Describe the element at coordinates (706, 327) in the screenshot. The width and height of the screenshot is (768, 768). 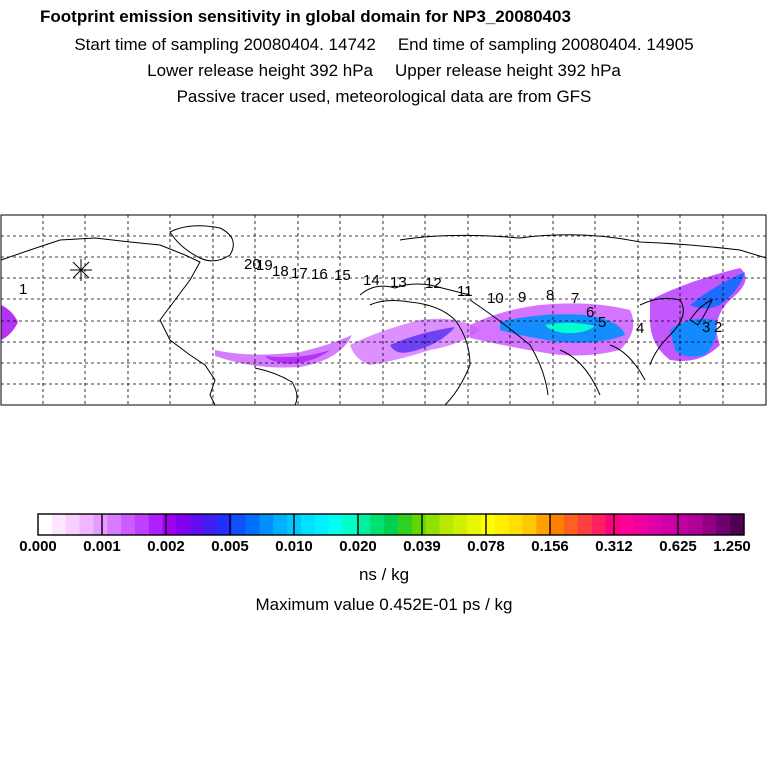
I see `trajectory-label: 3` at that location.